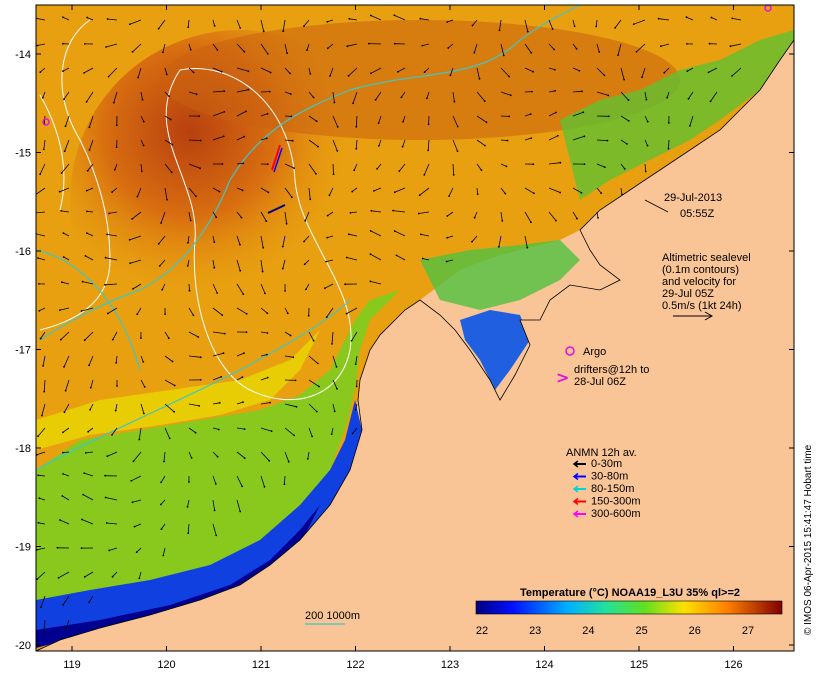 The height and width of the screenshot is (680, 820). What do you see at coordinates (23, 55) in the screenshot?
I see `lat-tick-label: -14` at bounding box center [23, 55].